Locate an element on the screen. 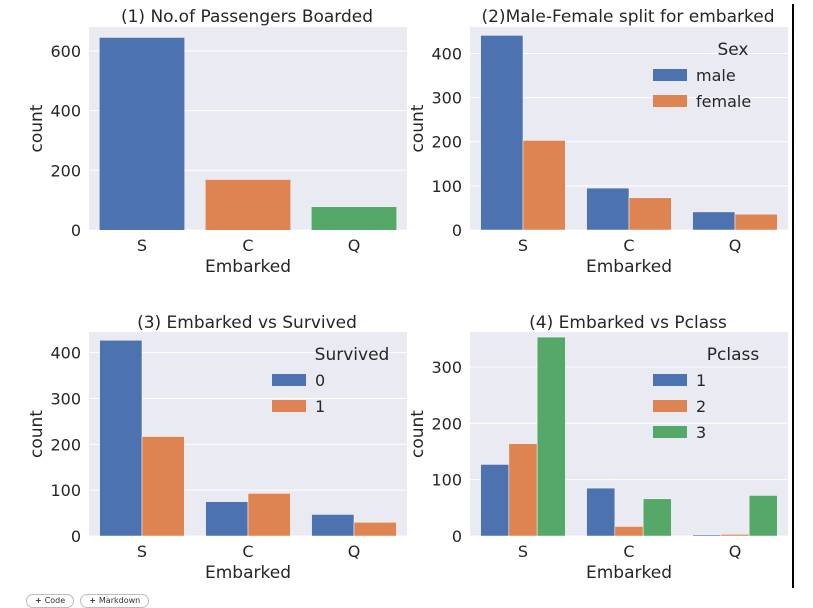  legend-label: 0 is located at coordinates (320, 380).